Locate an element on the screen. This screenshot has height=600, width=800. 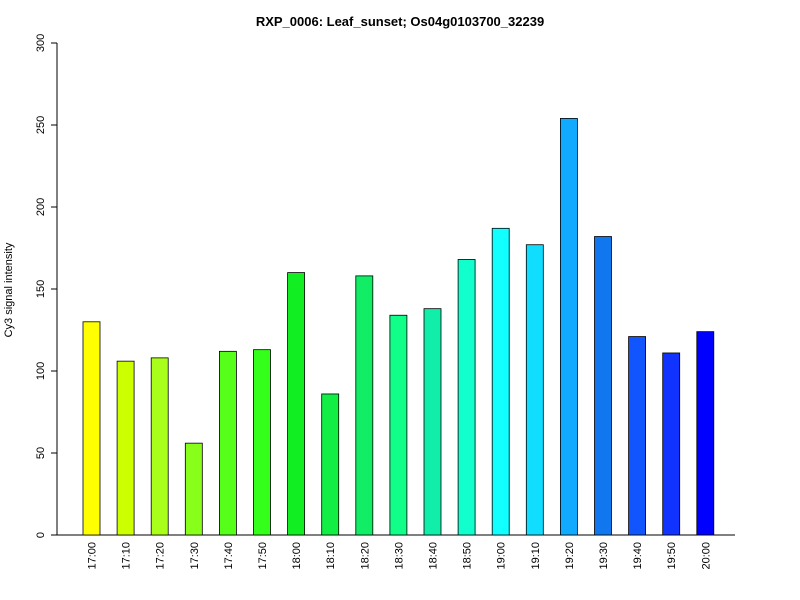
bar-1930 is located at coordinates (603, 386).